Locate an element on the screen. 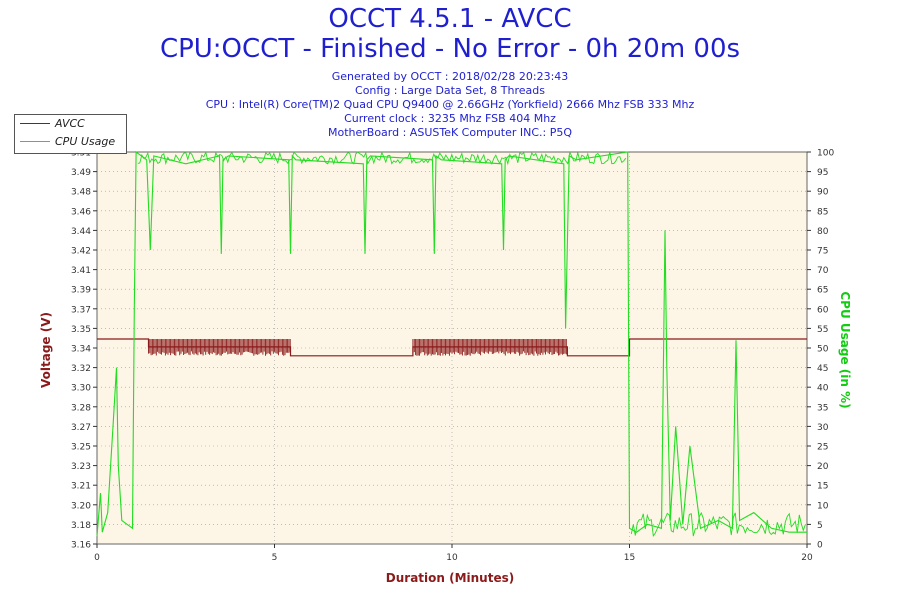 The width and height of the screenshot is (900, 600). y-left-tick-label: 3.32 is located at coordinates (81, 369).